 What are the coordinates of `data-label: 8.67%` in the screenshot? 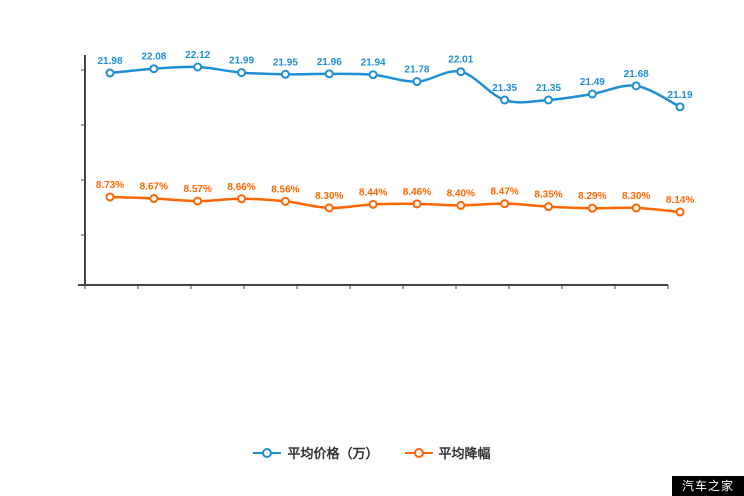 It's located at (154, 187).